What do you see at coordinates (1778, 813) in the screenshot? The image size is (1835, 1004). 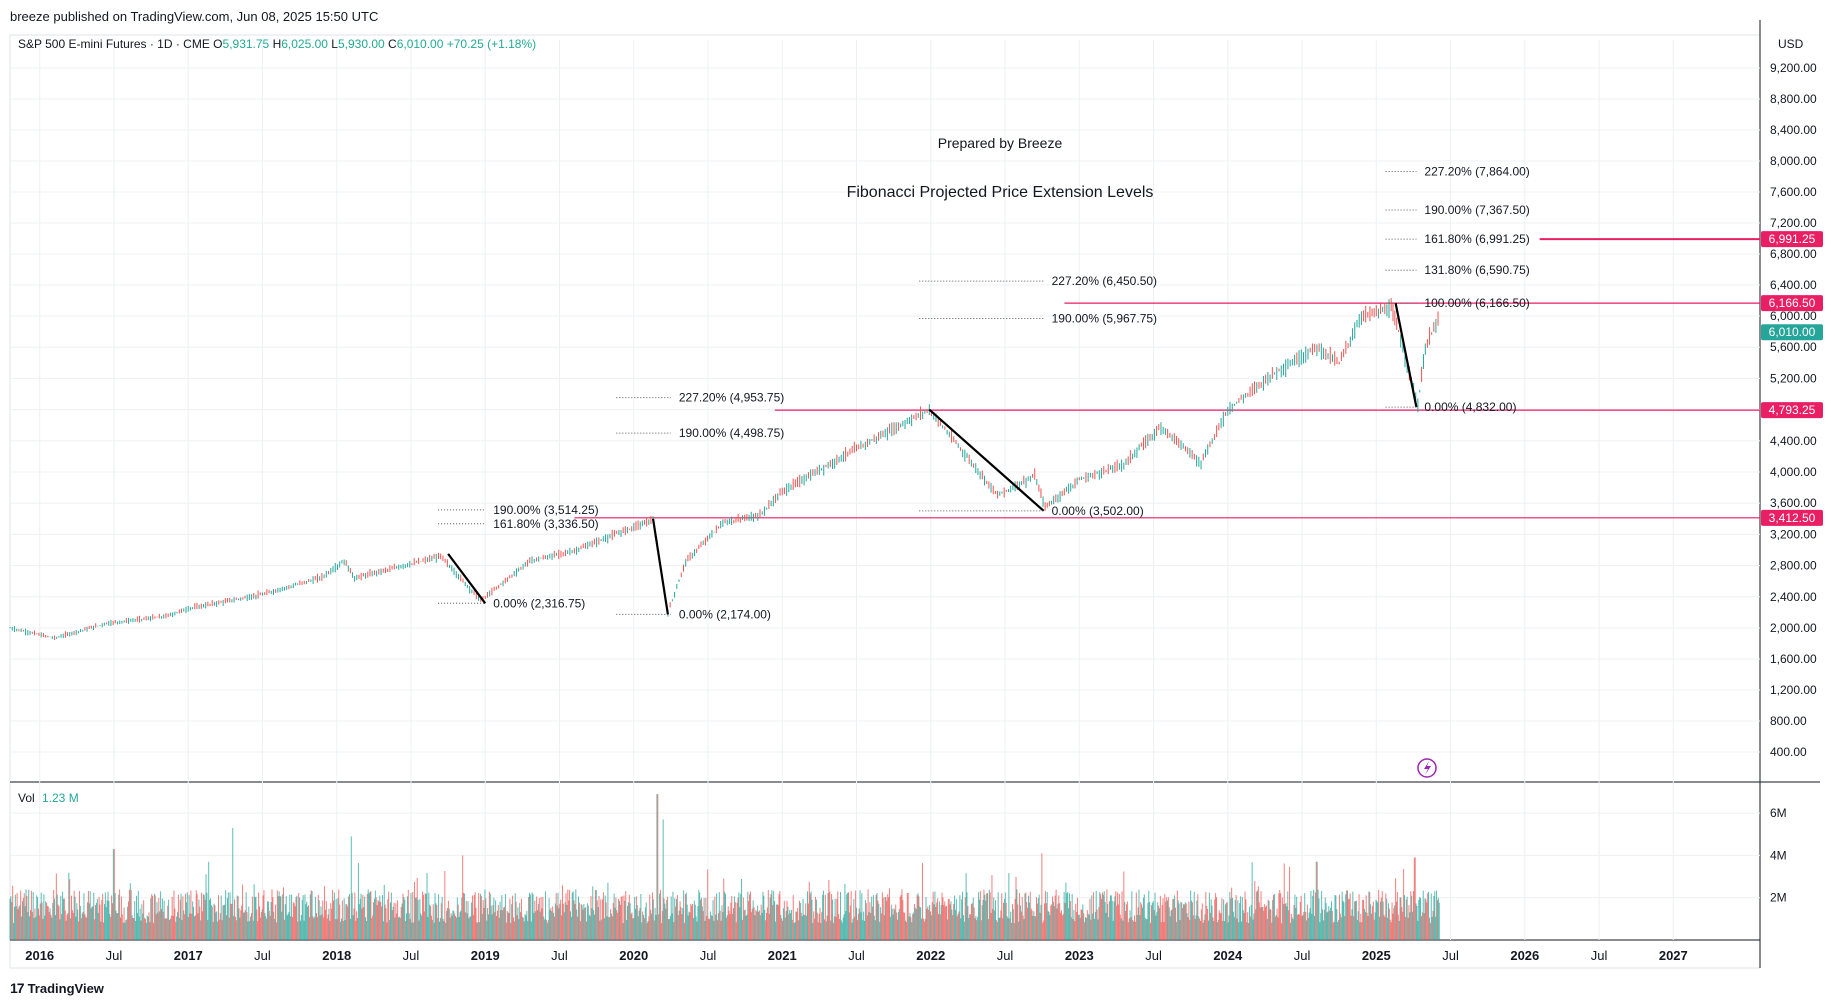 I see `volume-tick-label: 6M` at bounding box center [1778, 813].